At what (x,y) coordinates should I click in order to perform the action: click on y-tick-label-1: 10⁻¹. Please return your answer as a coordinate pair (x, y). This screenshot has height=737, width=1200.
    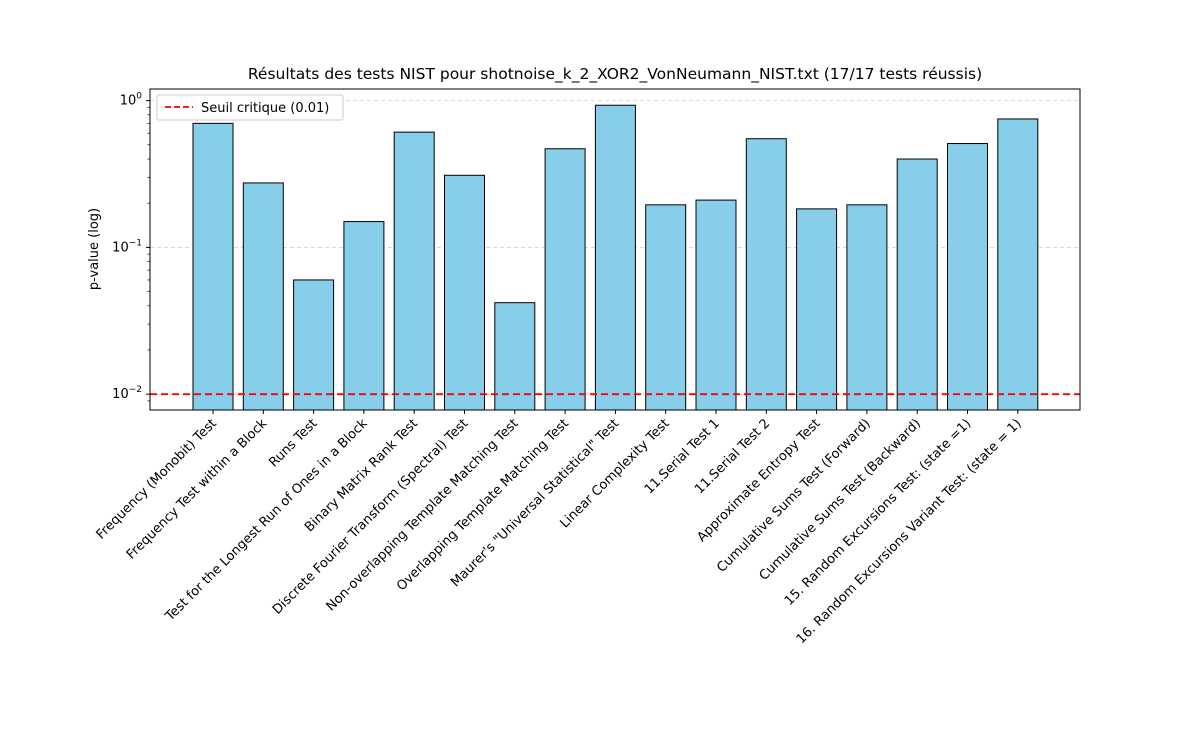
    Looking at the image, I should click on (127, 246).